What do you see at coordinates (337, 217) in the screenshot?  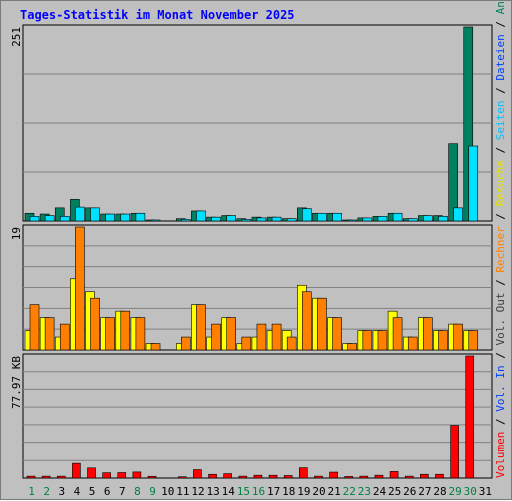 I see `bar-top-panel-s1-d21` at bounding box center [337, 217].